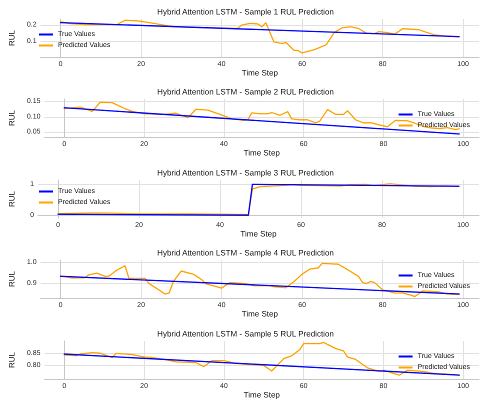 Image resolution: width=491 pixels, height=402 pixels. I want to click on chart-title: Hybrid Attention LSTM - Sample 4 RUL Prediction, so click(245, 253).